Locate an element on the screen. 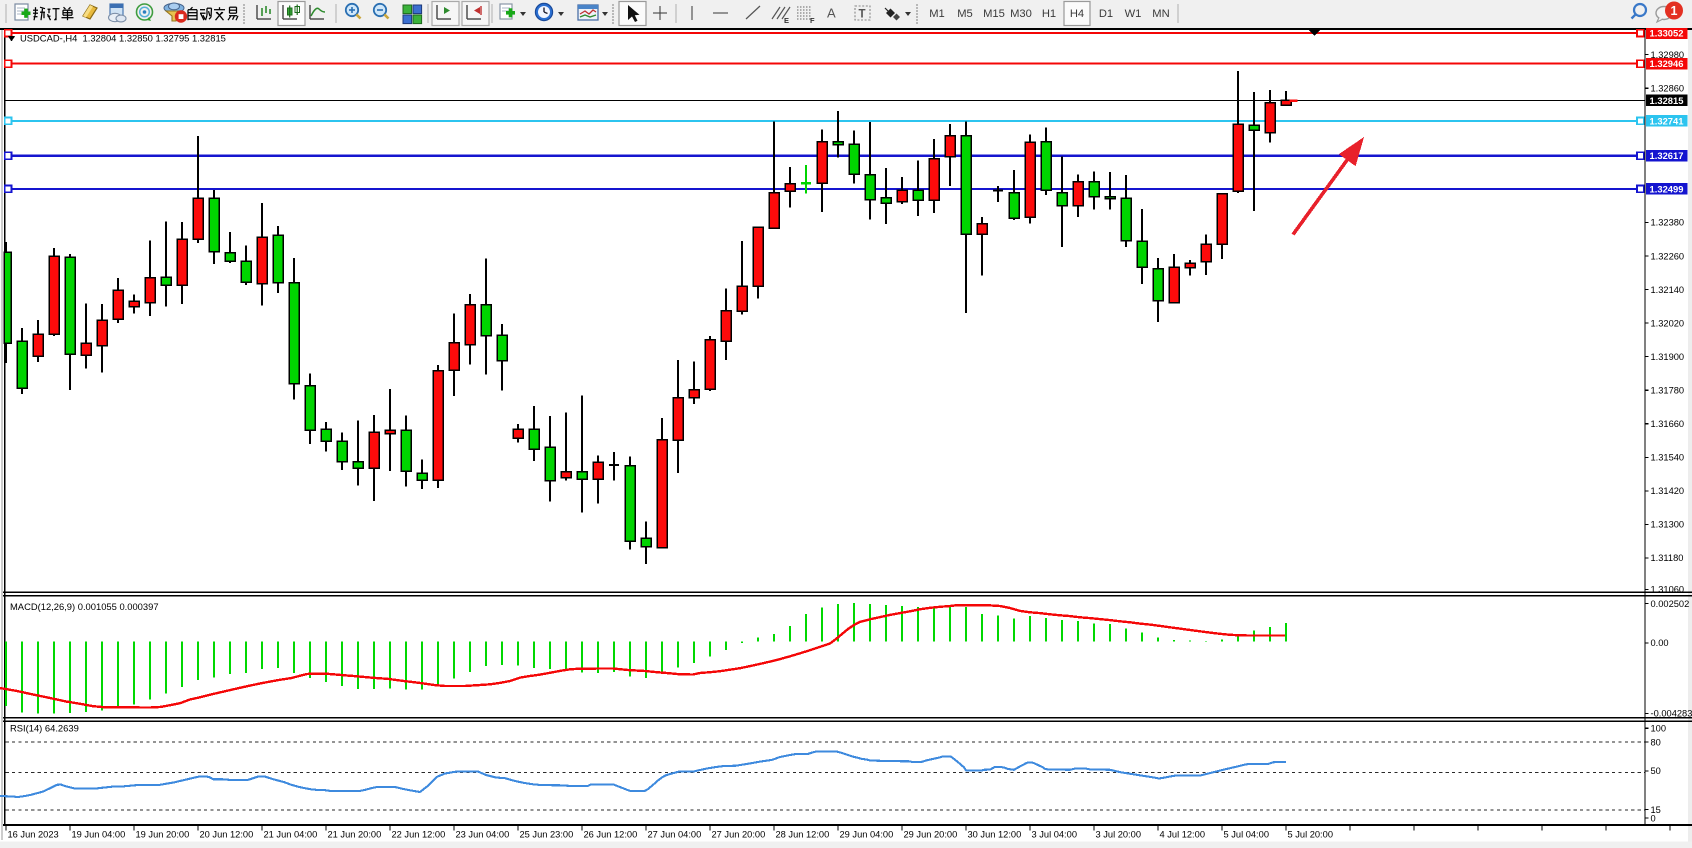  svg-text: 4 Jul 12:00 is located at coordinates (1183, 835).